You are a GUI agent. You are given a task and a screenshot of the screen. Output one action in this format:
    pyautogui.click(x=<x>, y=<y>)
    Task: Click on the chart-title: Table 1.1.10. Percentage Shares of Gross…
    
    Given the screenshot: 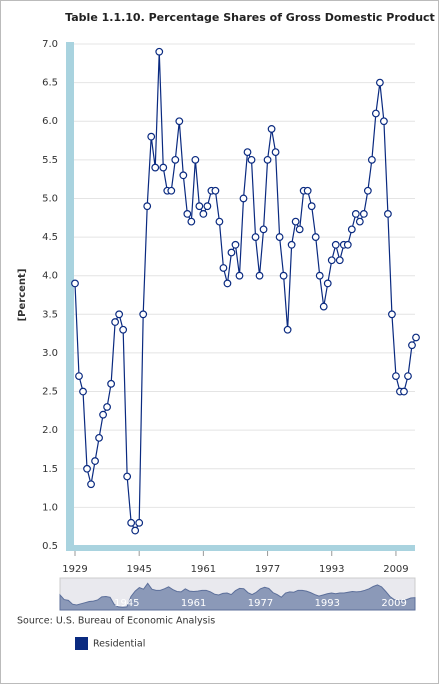 What is the action you would take?
    pyautogui.click(x=250, y=17)
    